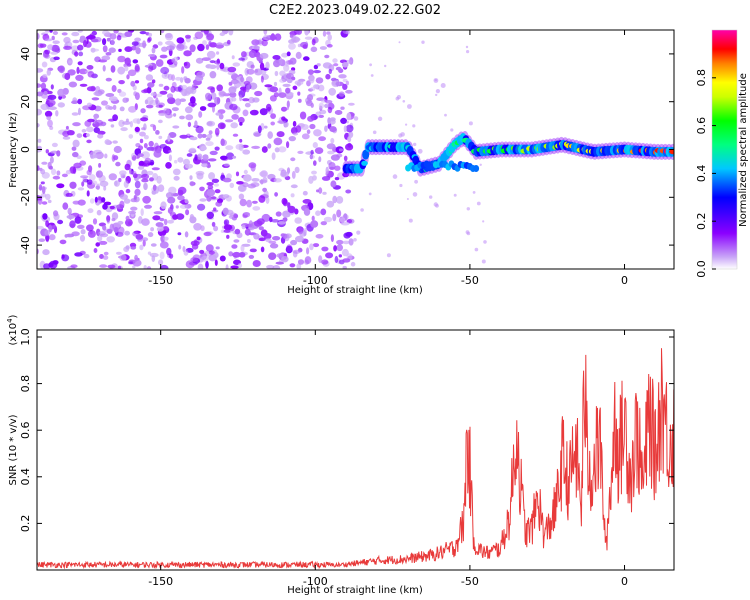 Image resolution: width=750 pixels, height=600 pixels. What do you see at coordinates (315, 581) in the screenshot?
I see `x-tick-label: -100` at bounding box center [315, 581].